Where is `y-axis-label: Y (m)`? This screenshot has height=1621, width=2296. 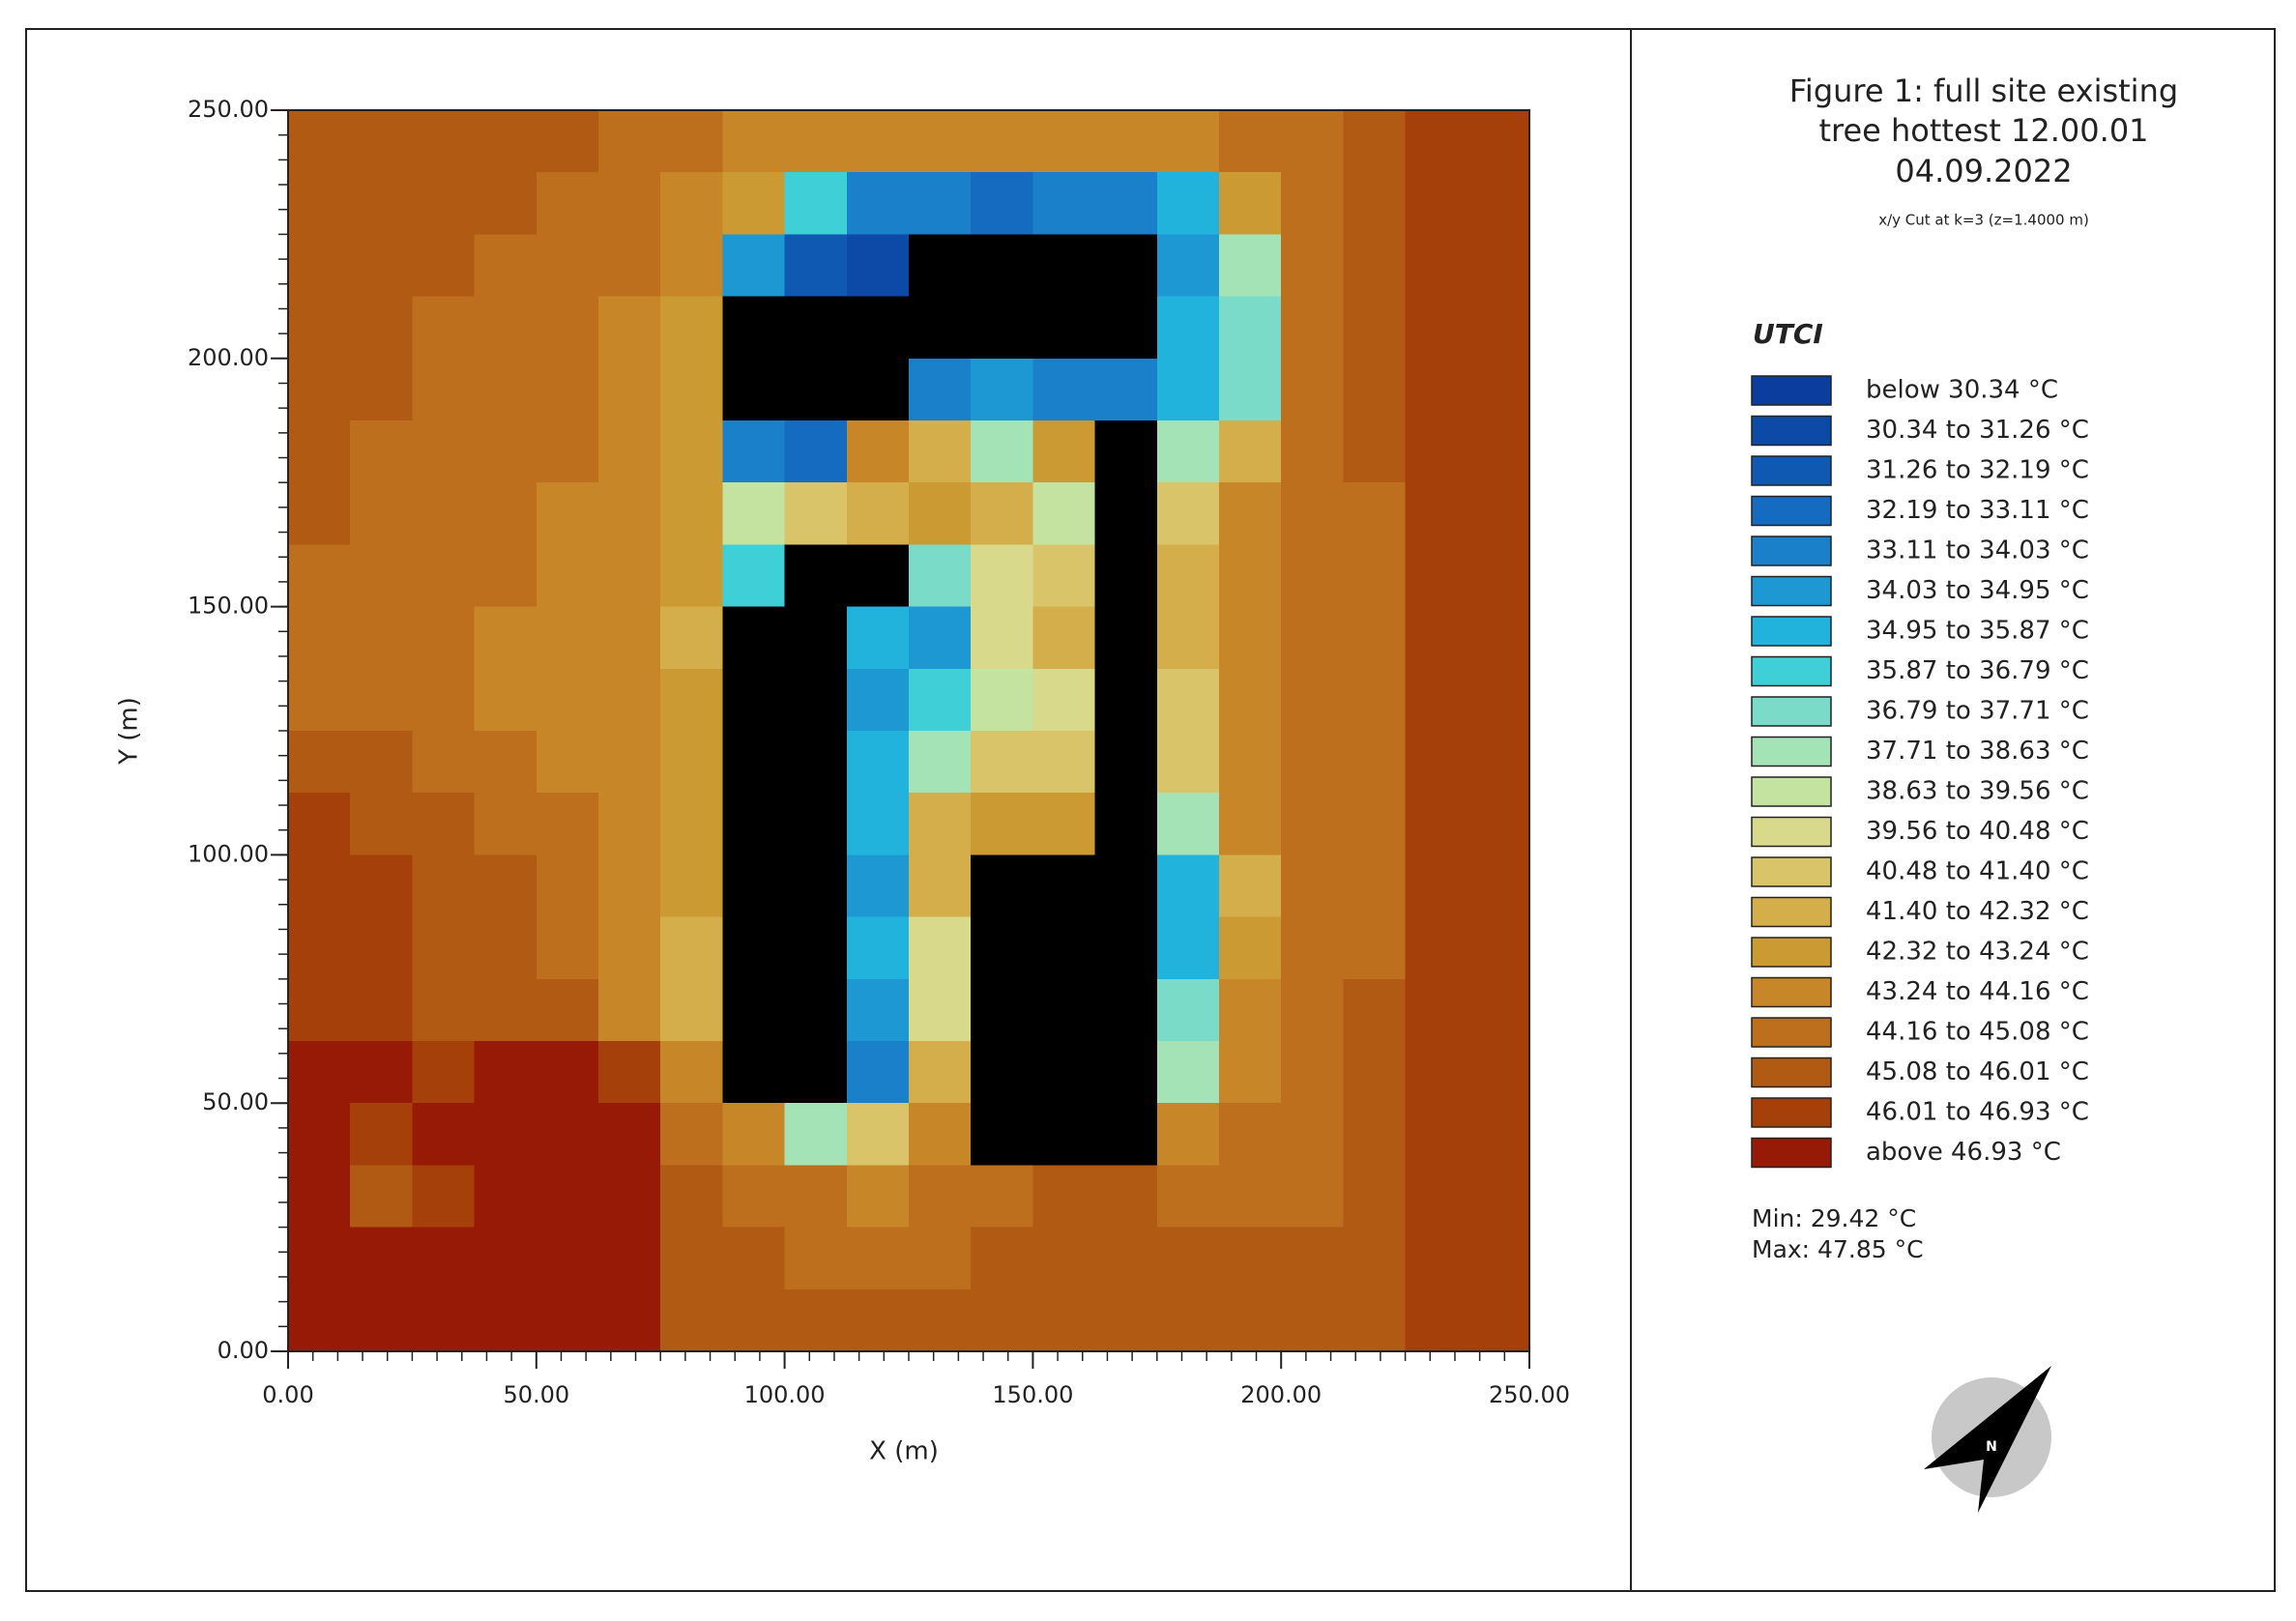
y-axis-label: Y (m) is located at coordinates (129, 731).